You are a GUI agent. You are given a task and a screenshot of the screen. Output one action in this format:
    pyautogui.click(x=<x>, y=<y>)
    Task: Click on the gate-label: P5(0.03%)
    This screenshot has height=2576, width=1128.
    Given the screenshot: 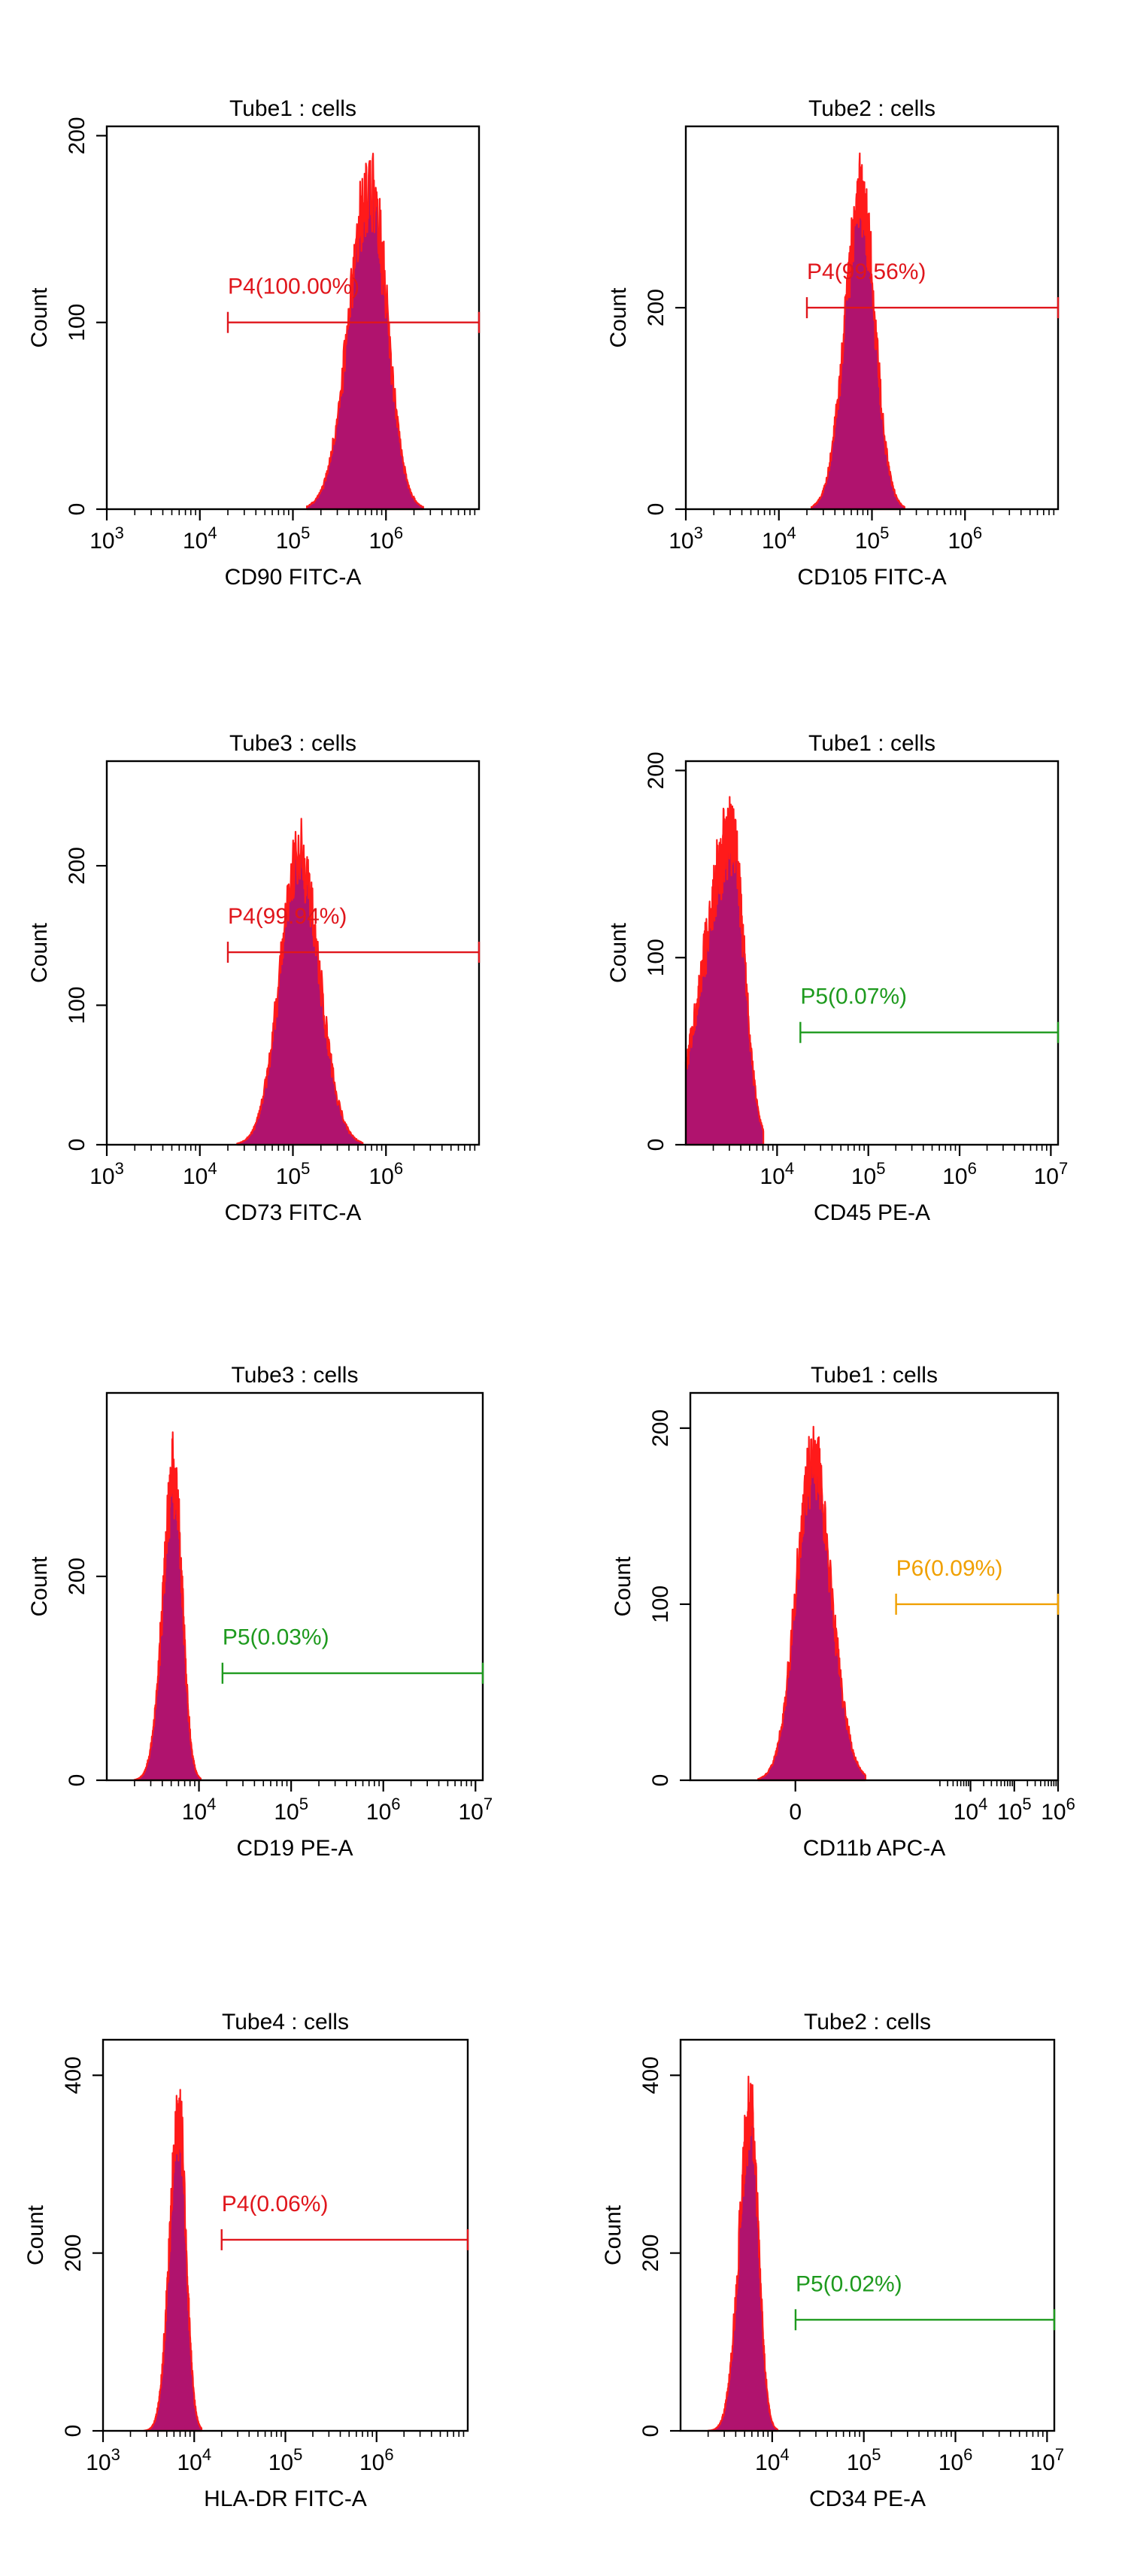 What is the action you would take?
    pyautogui.click(x=276, y=1637)
    